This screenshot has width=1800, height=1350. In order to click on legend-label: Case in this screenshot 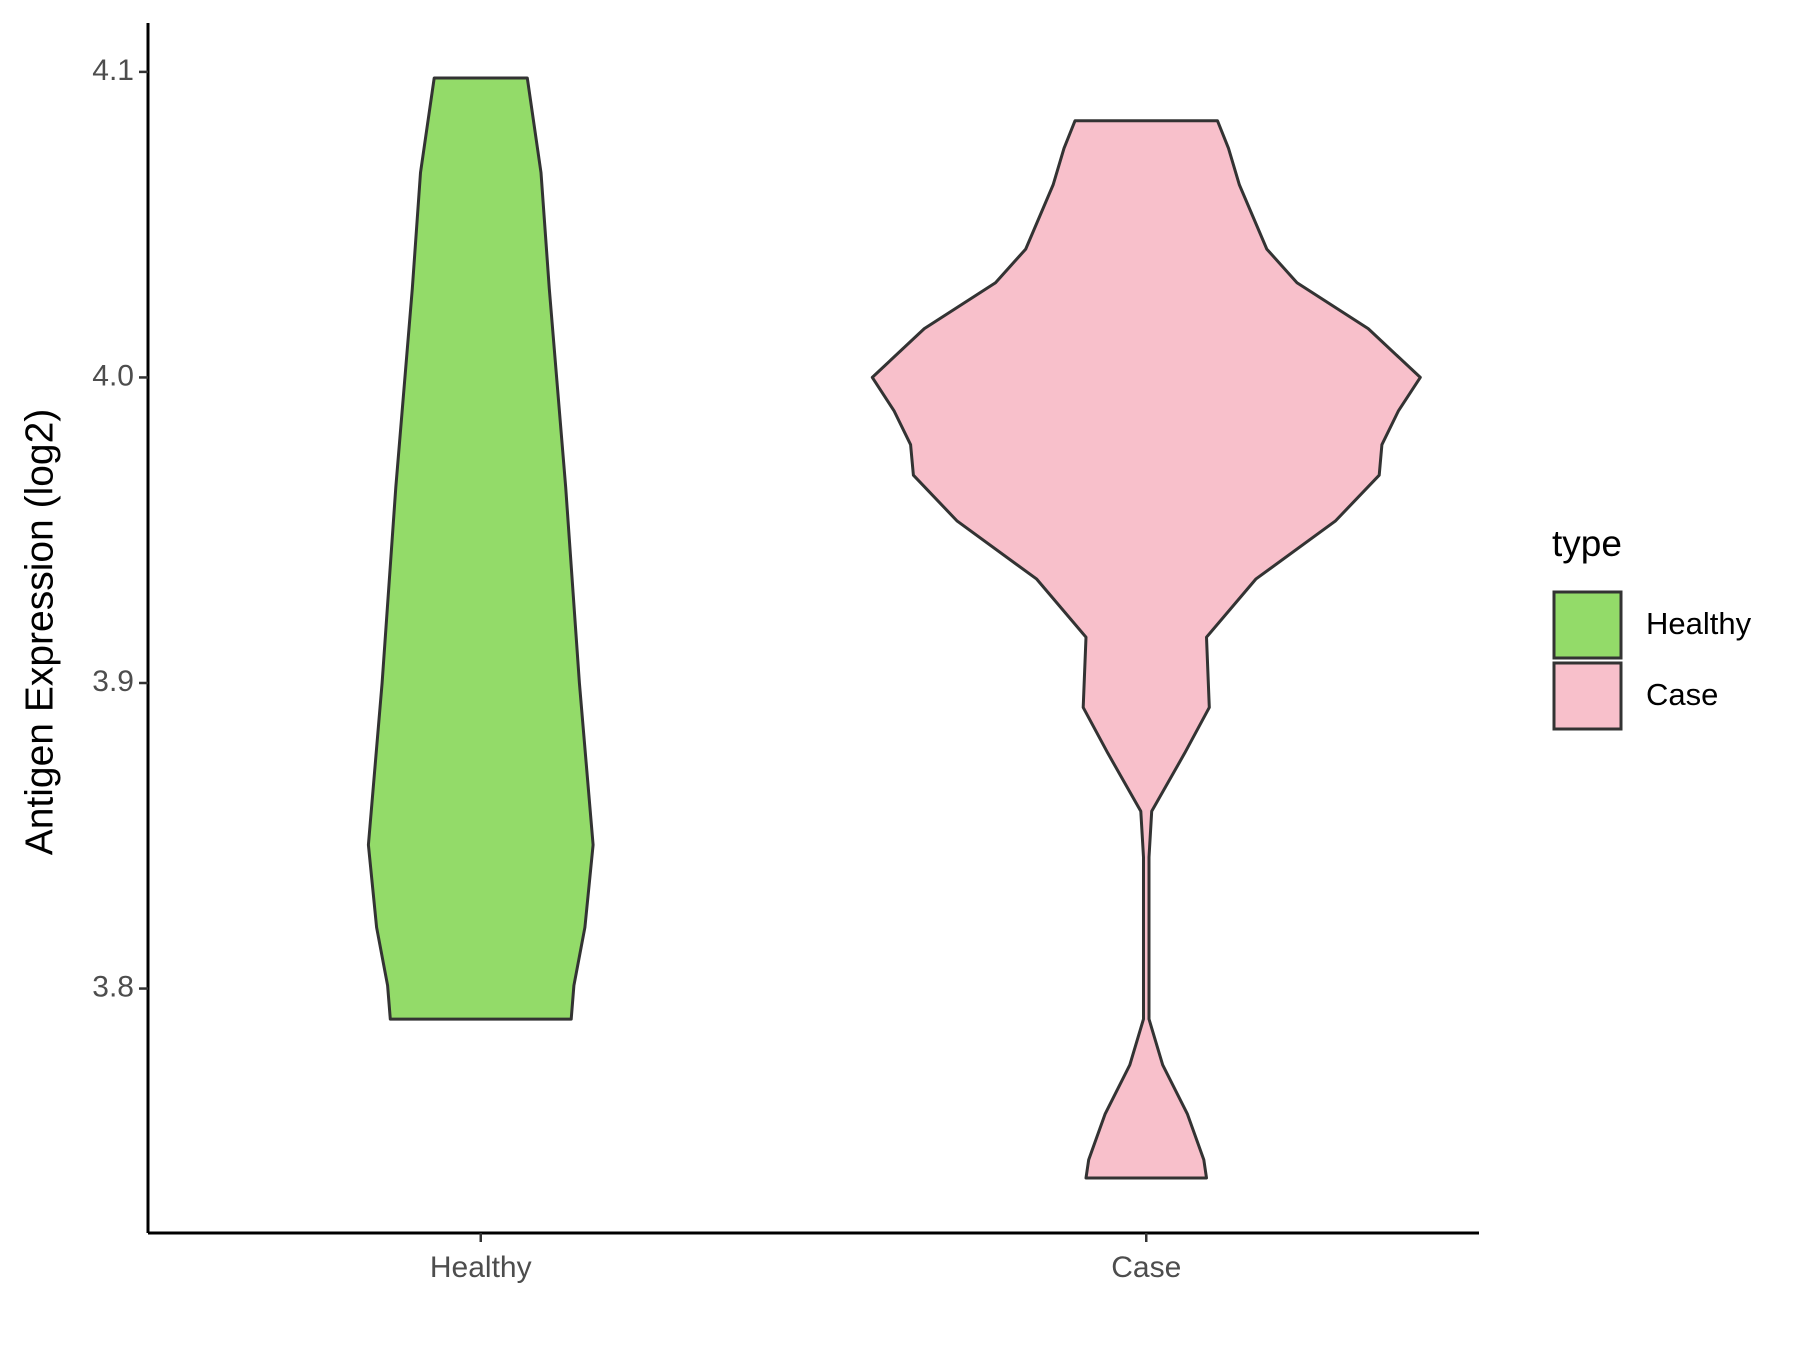, I will do `click(1682, 694)`.